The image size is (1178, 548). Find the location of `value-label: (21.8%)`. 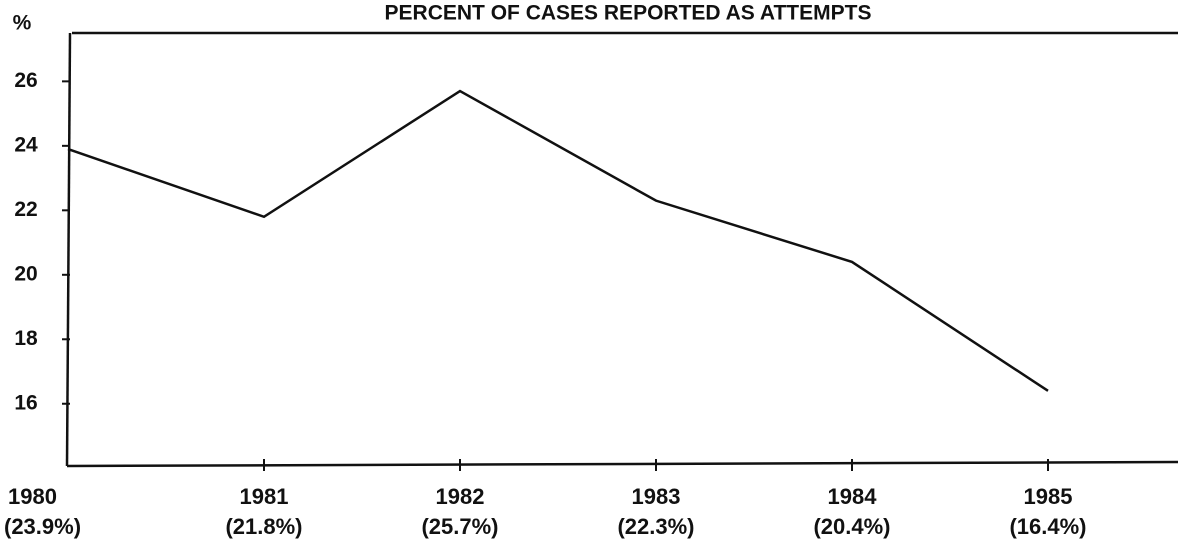

value-label: (21.8%) is located at coordinates (263, 526).